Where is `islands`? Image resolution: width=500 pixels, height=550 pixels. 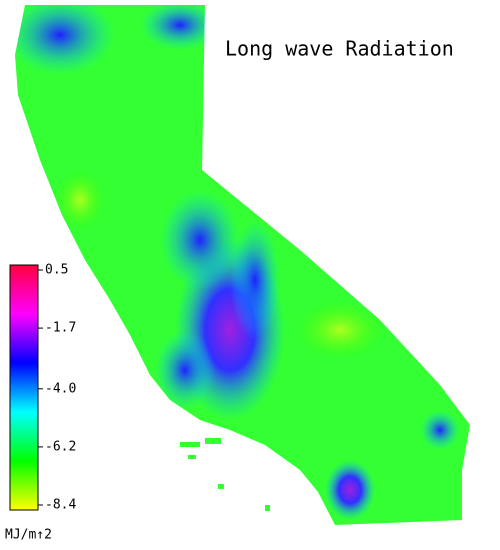
islands is located at coordinates (225, 474).